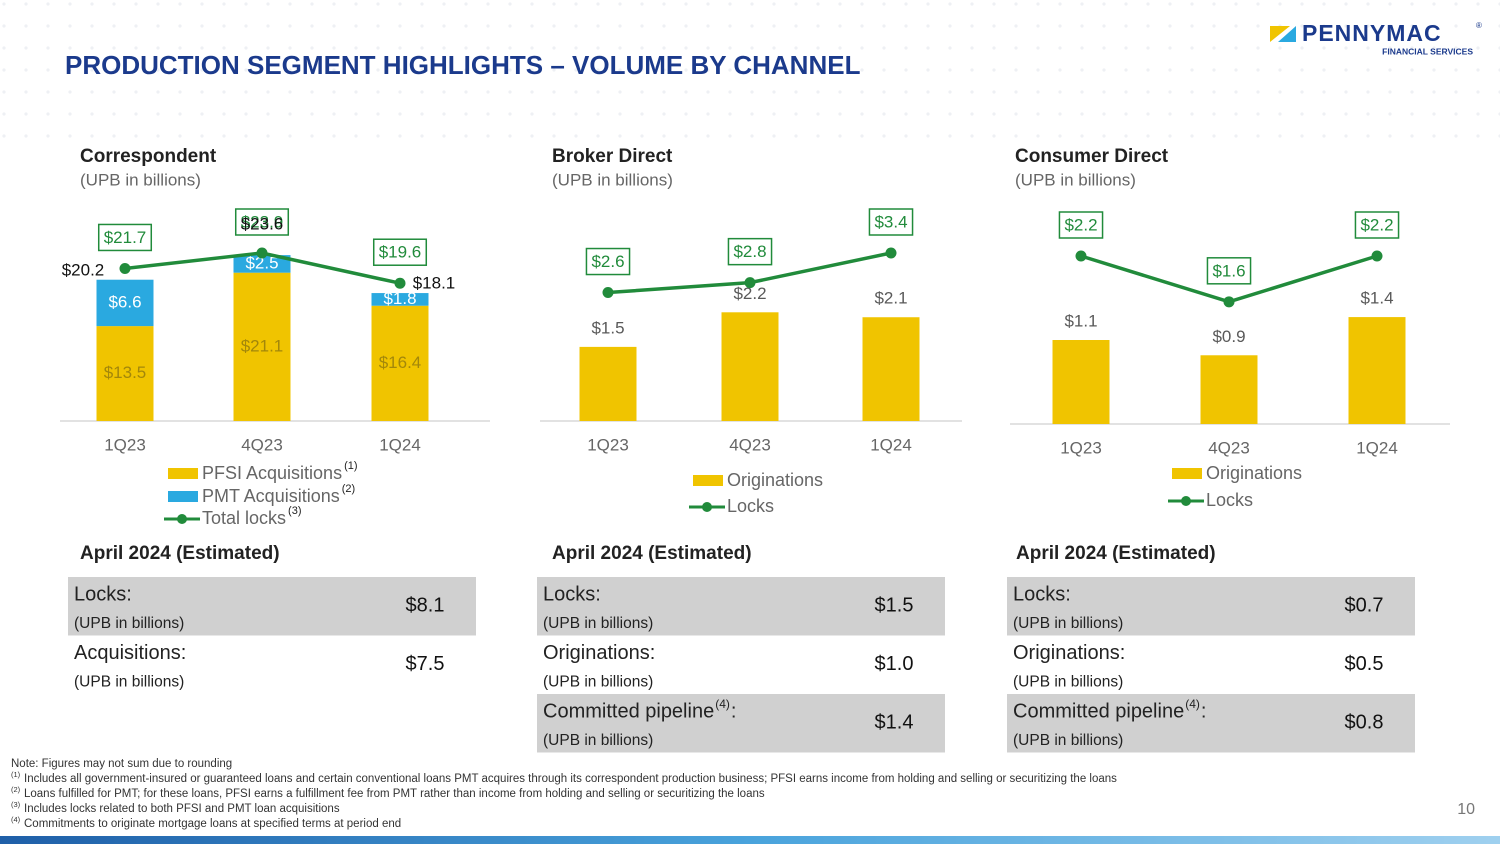 This screenshot has height=844, width=1500. Describe the element at coordinates (894, 605) in the screenshot. I see `row-value: $1.5` at that location.